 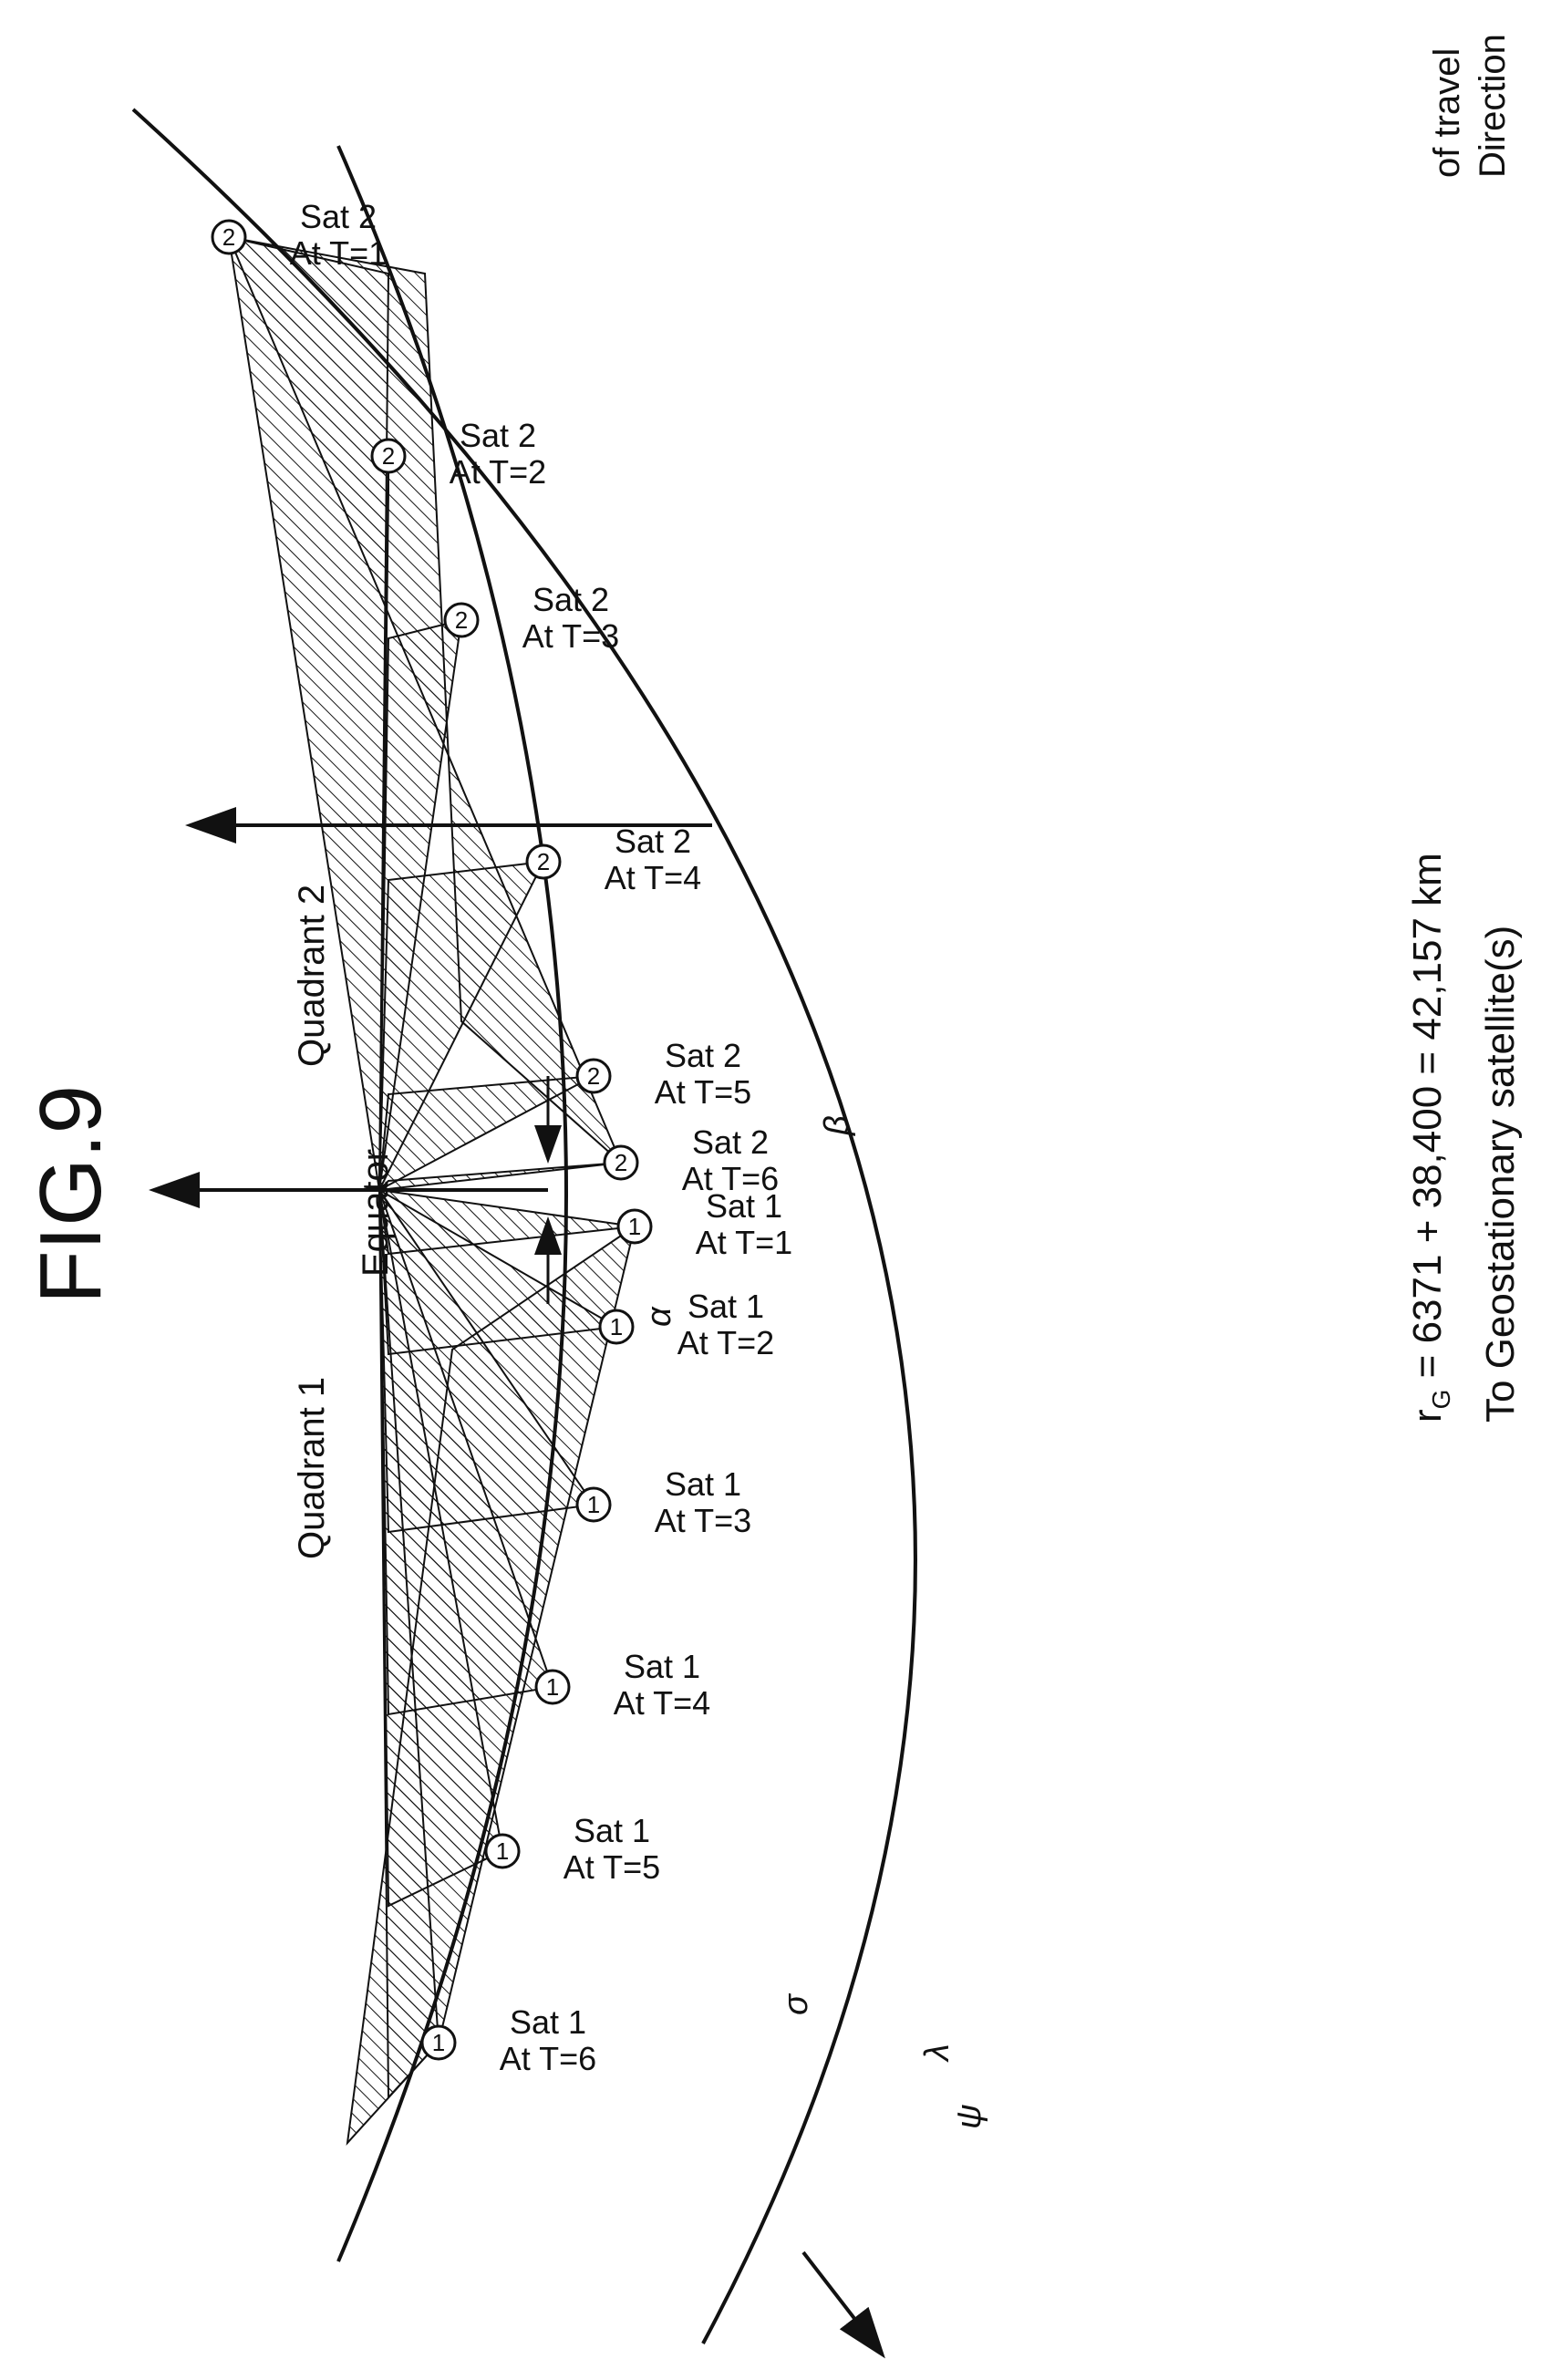 I want to click on sat1-label-t4-time: At T=4, so click(x=662, y=1703).